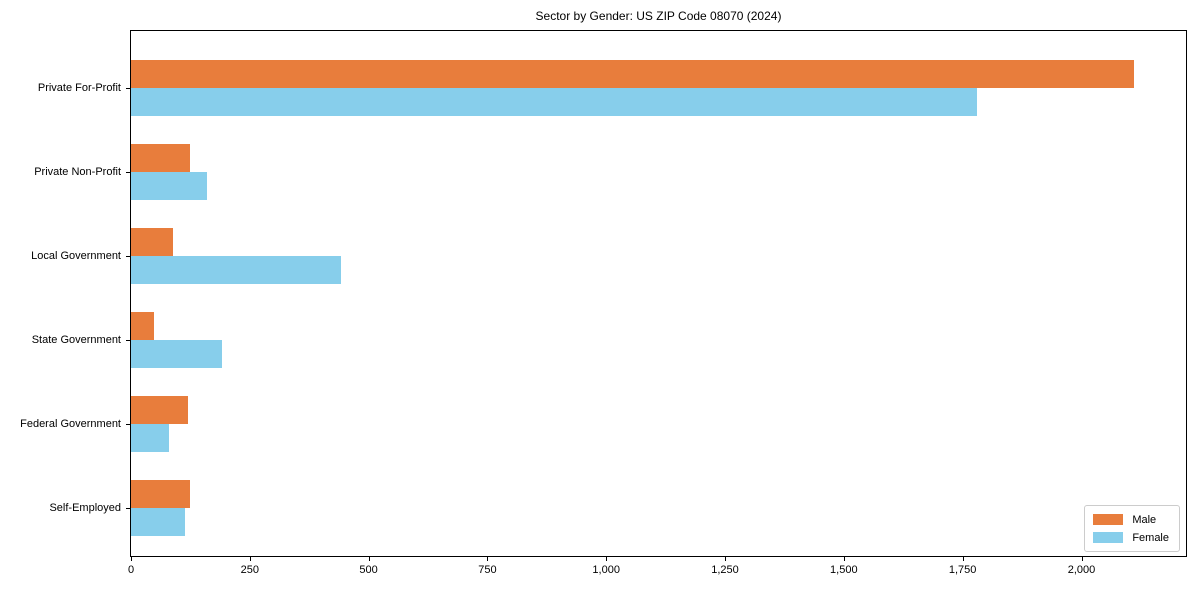 The height and width of the screenshot is (600, 1200). Describe the element at coordinates (1131, 519) in the screenshot. I see `legend-item-male: Male` at that location.